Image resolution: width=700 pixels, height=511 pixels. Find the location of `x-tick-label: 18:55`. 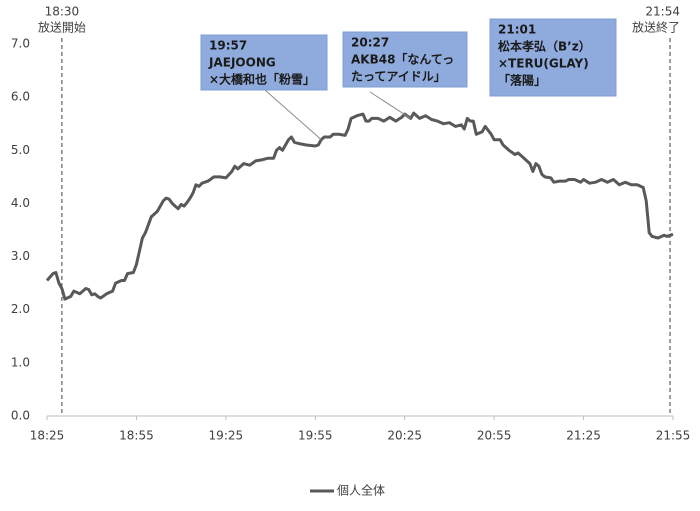

x-tick-label: 18:55 is located at coordinates (136, 436).